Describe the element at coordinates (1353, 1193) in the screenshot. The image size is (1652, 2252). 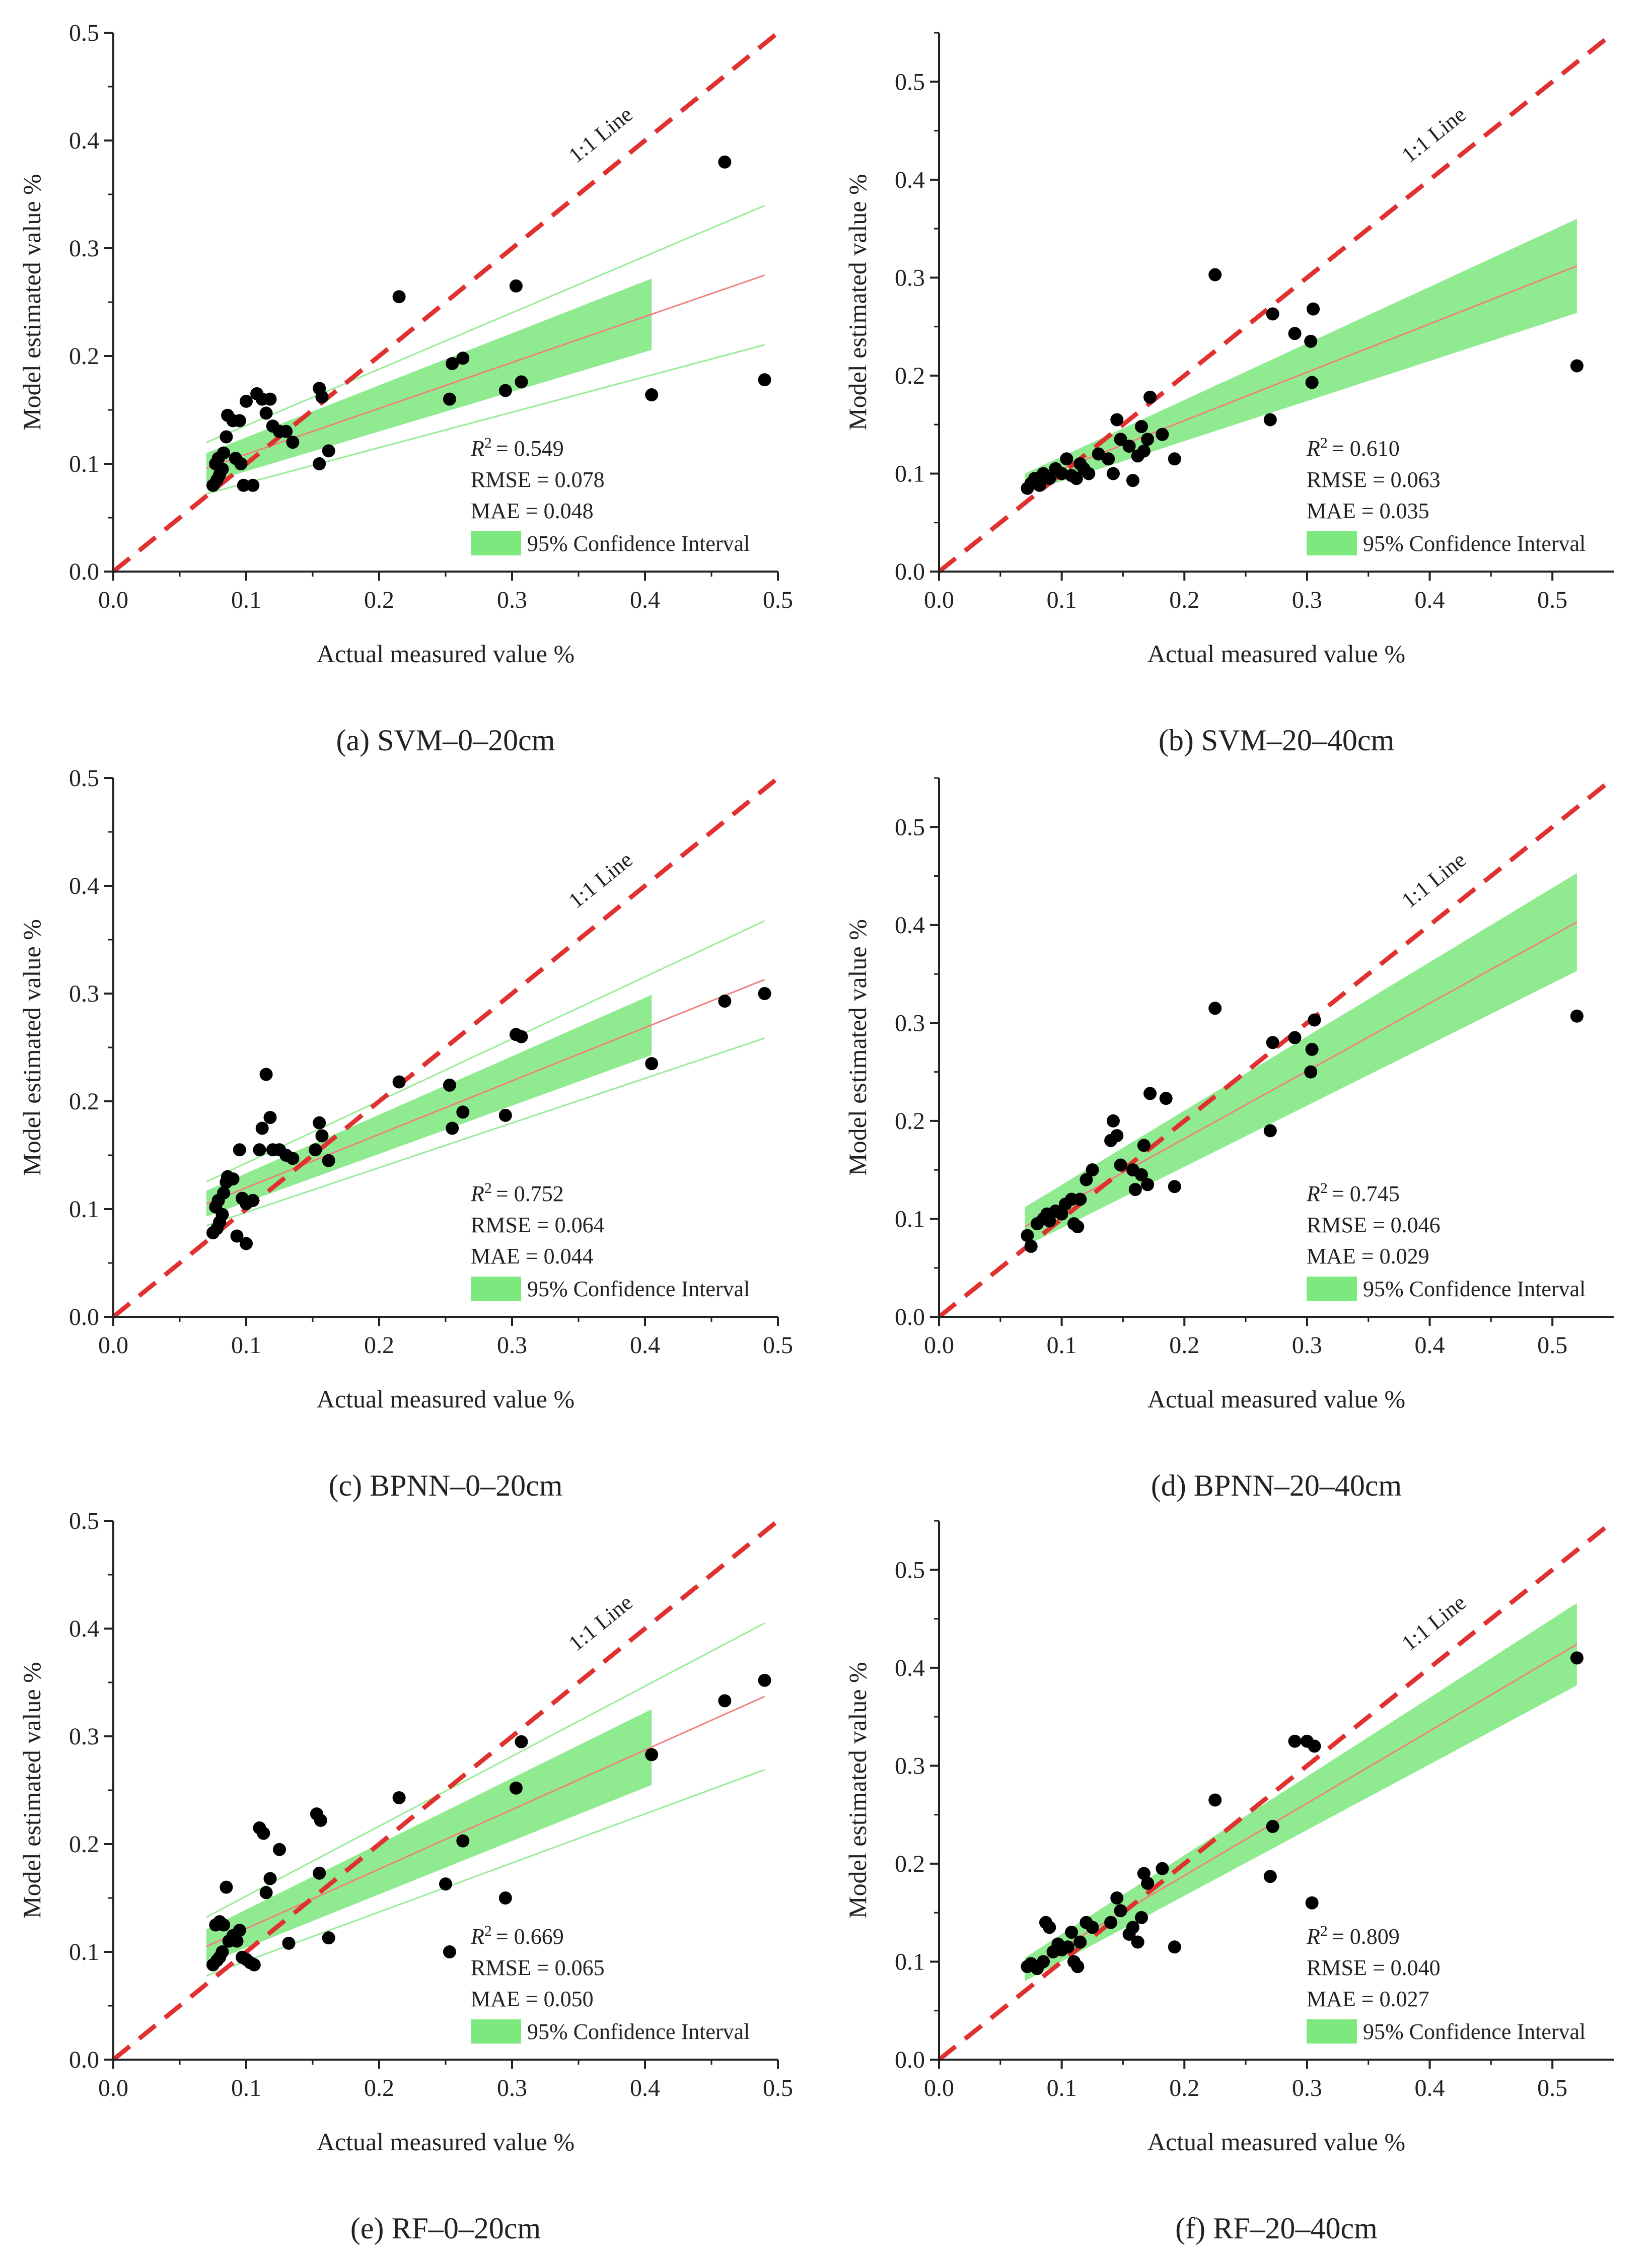
I see `r2-stat: R2 = 0.745` at that location.